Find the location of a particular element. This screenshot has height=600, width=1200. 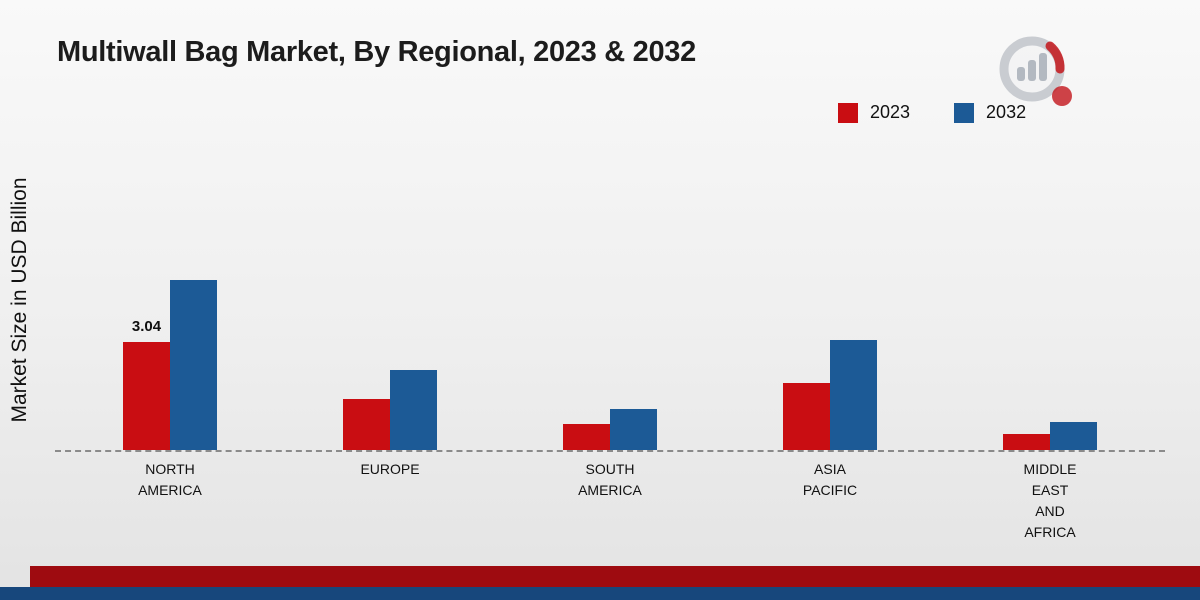

legend-item-2023: 2023 is located at coordinates (874, 112).